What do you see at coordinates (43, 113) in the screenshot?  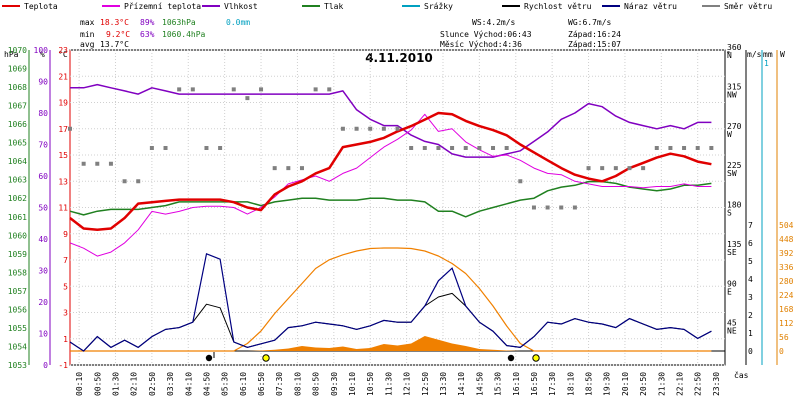 I see `tick-pct-2: 80` at bounding box center [43, 113].